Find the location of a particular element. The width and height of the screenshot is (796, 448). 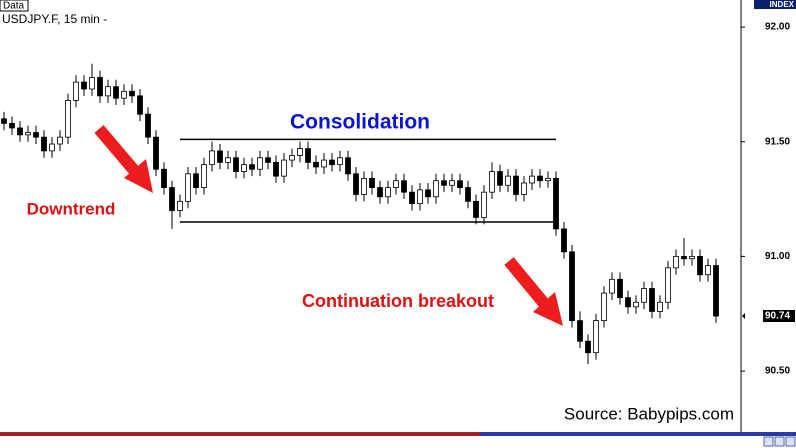

arrow-head is located at coordinates (548, 309).